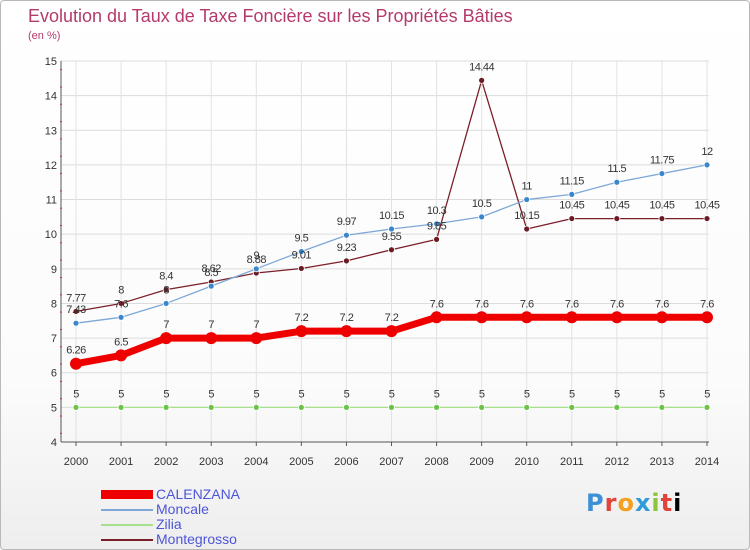  Describe the element at coordinates (391, 216) in the screenshot. I see `data-label-moncale: 10.15` at that location.